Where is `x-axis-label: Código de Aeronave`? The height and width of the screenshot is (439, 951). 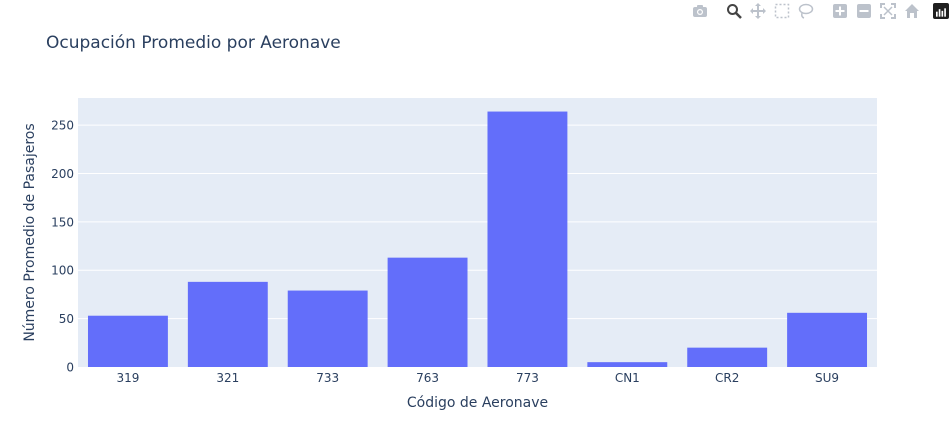 x-axis-label: Código de Aeronave is located at coordinates (477, 403).